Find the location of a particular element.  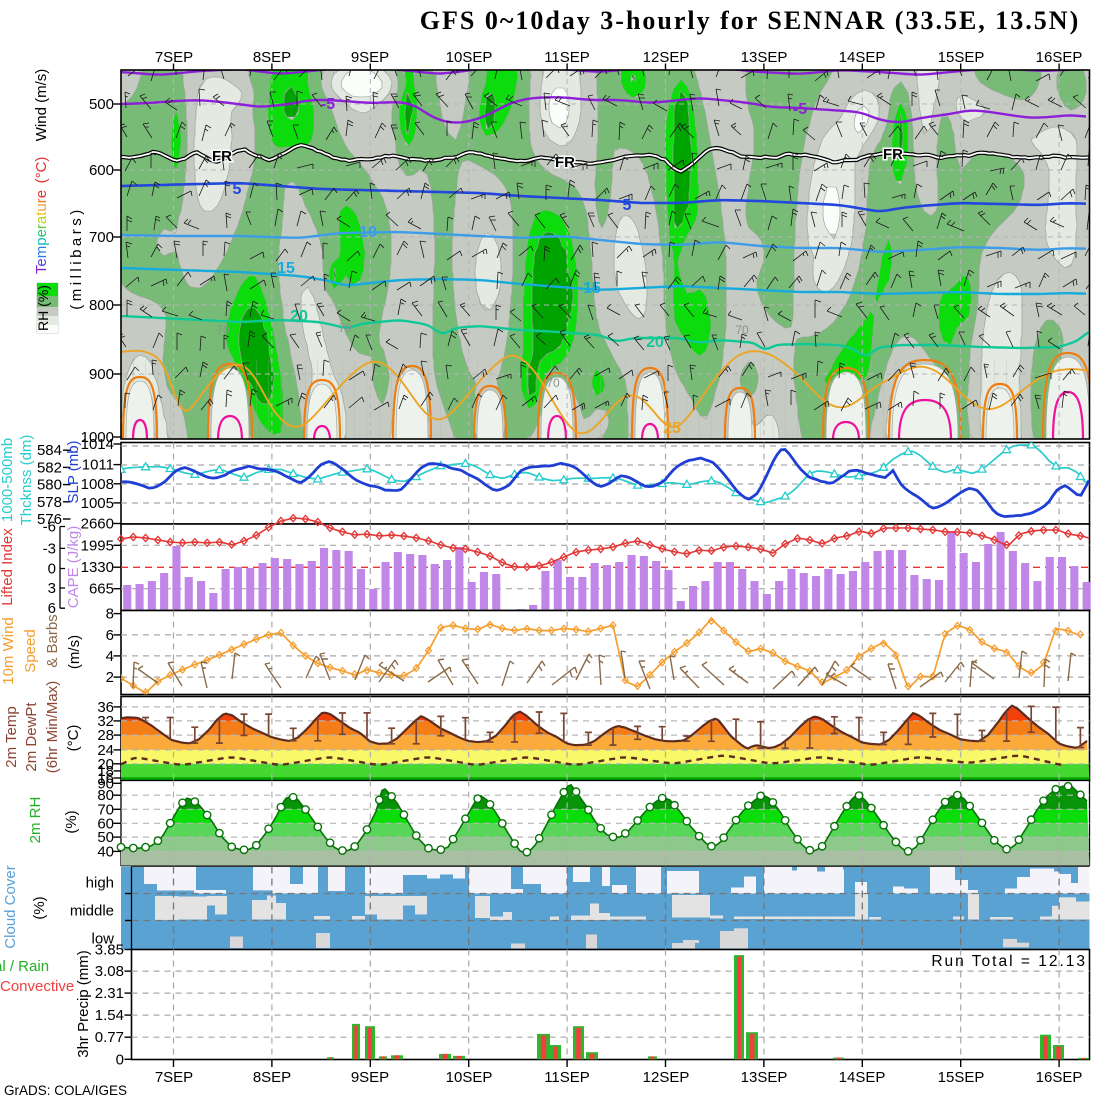

svg-text: 8SEP is located at coordinates (272, 57).